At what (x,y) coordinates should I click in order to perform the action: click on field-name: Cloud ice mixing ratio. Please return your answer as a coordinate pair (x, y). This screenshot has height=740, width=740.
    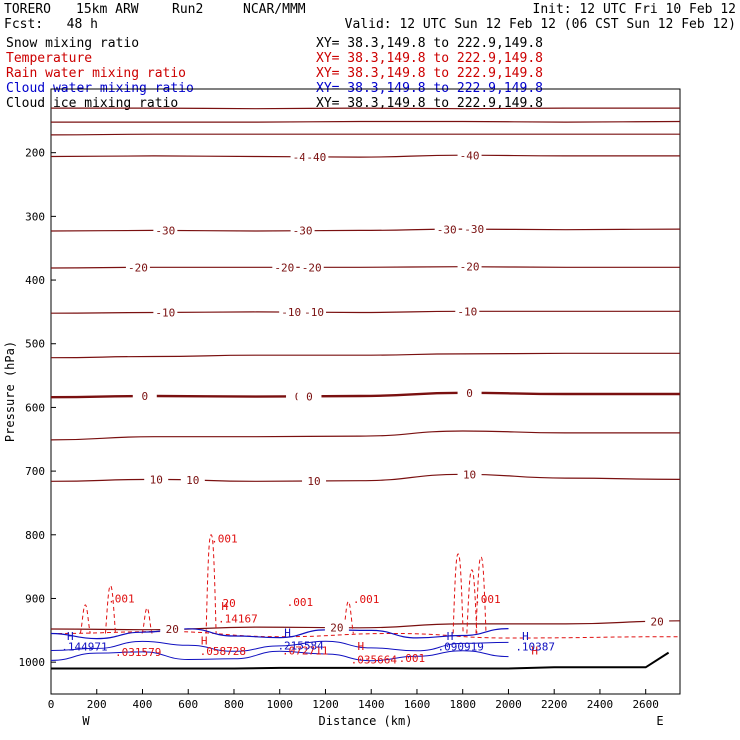
    Looking at the image, I should click on (92, 103).